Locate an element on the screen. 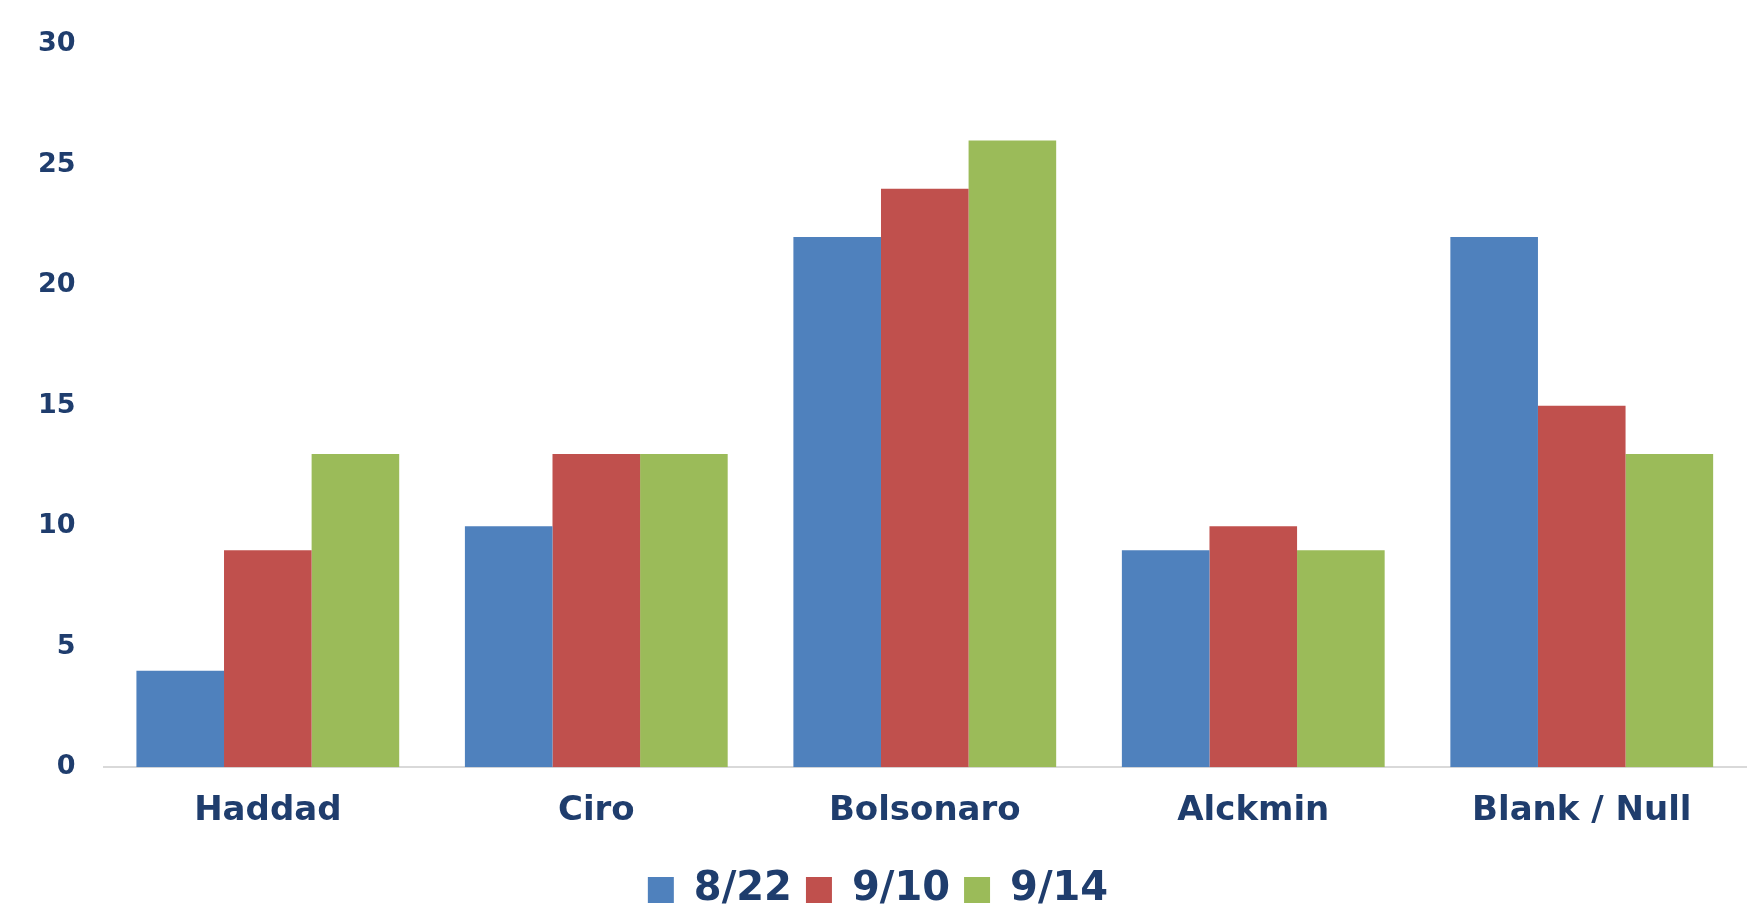  y-tick-label: 0 is located at coordinates (66, 765).